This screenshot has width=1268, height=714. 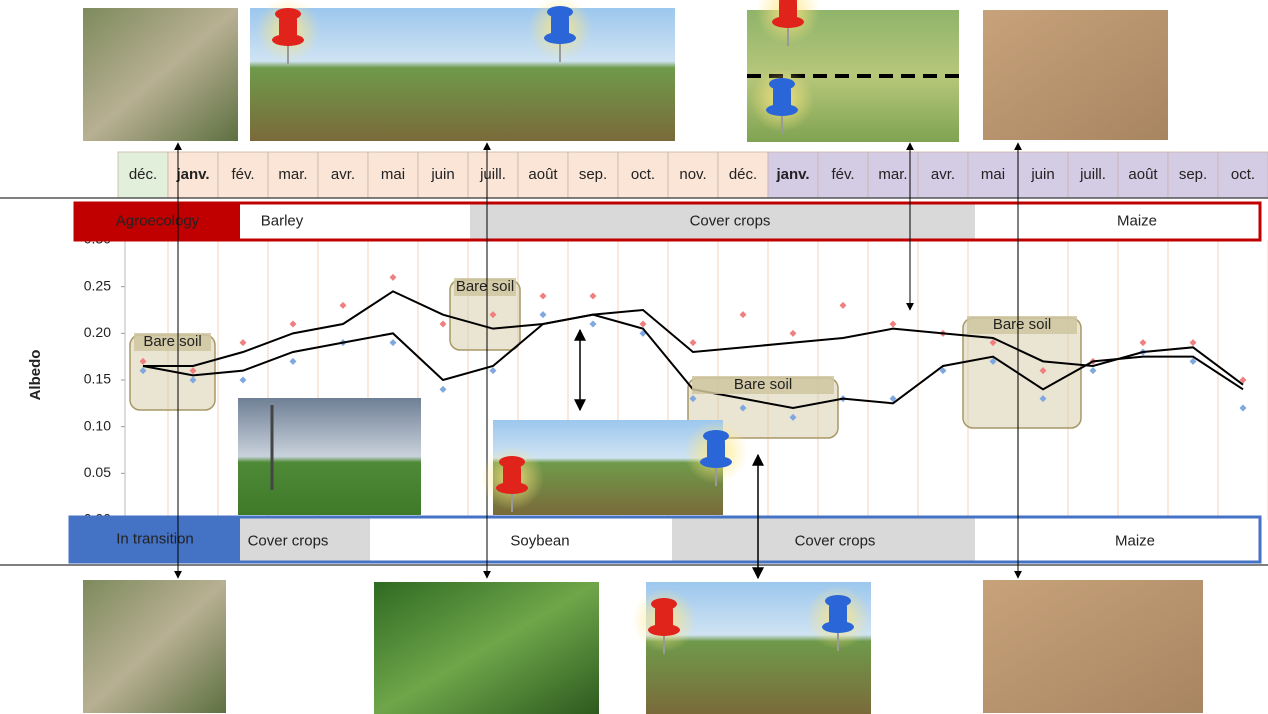 I want to click on x-tick-label: mai, so click(x=393, y=174).